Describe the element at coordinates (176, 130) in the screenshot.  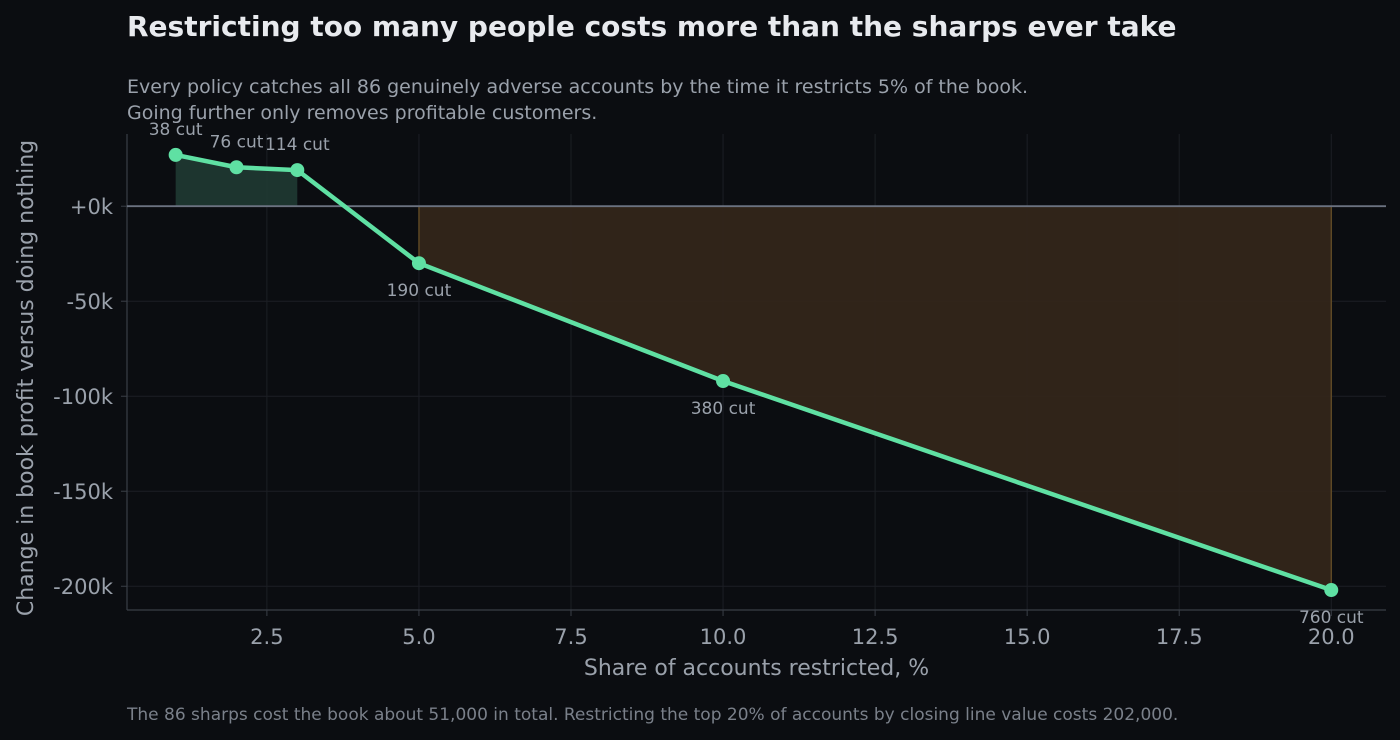
I see `point-label-0: 38 cut` at that location.